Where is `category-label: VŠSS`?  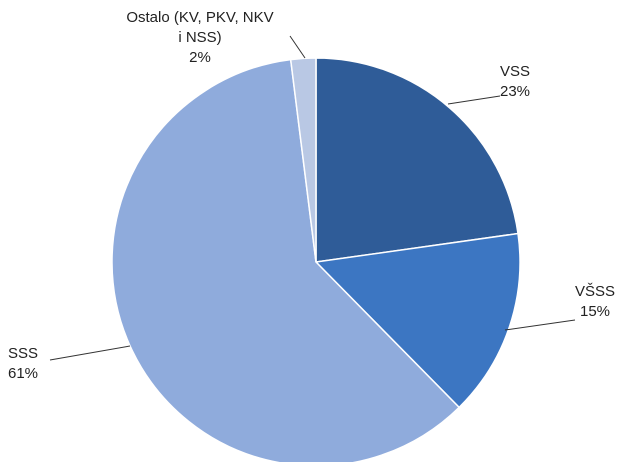 category-label: VŠSS is located at coordinates (595, 291).